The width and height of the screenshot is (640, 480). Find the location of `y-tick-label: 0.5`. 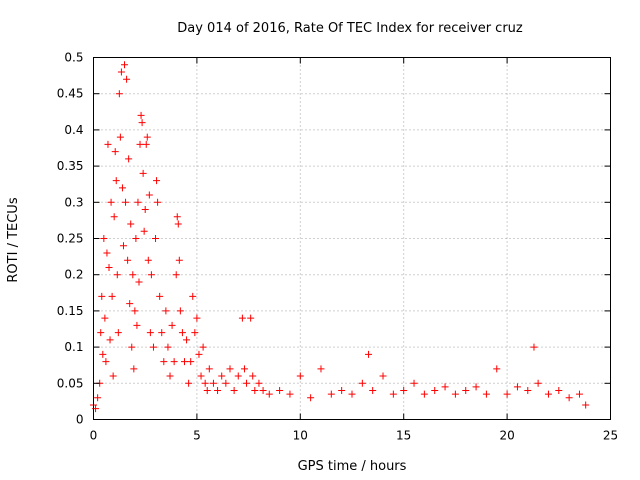

y-tick-label: 0.5 is located at coordinates (73, 58).